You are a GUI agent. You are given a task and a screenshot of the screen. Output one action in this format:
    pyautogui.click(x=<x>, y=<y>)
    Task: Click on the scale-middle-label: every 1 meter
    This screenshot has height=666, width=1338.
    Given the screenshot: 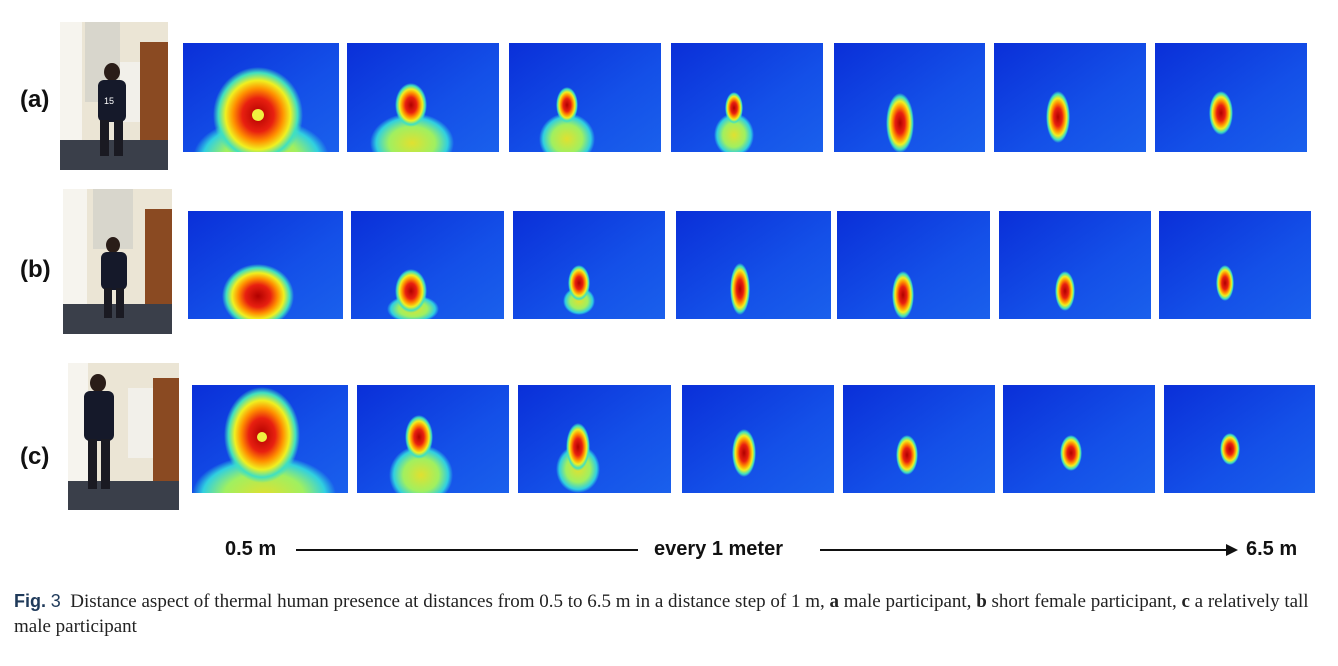 What is the action you would take?
    pyautogui.click(x=718, y=549)
    